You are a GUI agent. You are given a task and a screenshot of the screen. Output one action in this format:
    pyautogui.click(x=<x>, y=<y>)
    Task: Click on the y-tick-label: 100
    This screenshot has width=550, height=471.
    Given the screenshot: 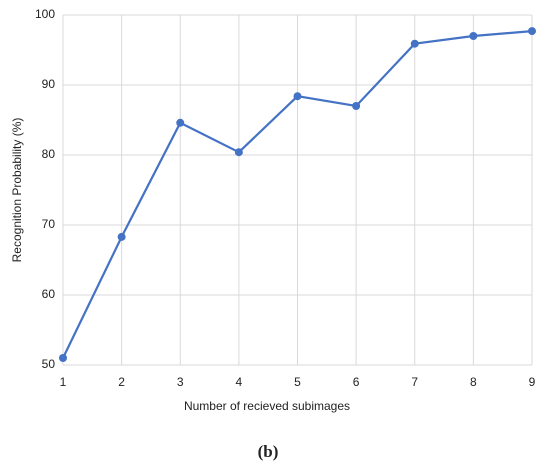 What is the action you would take?
    pyautogui.click(x=45, y=14)
    